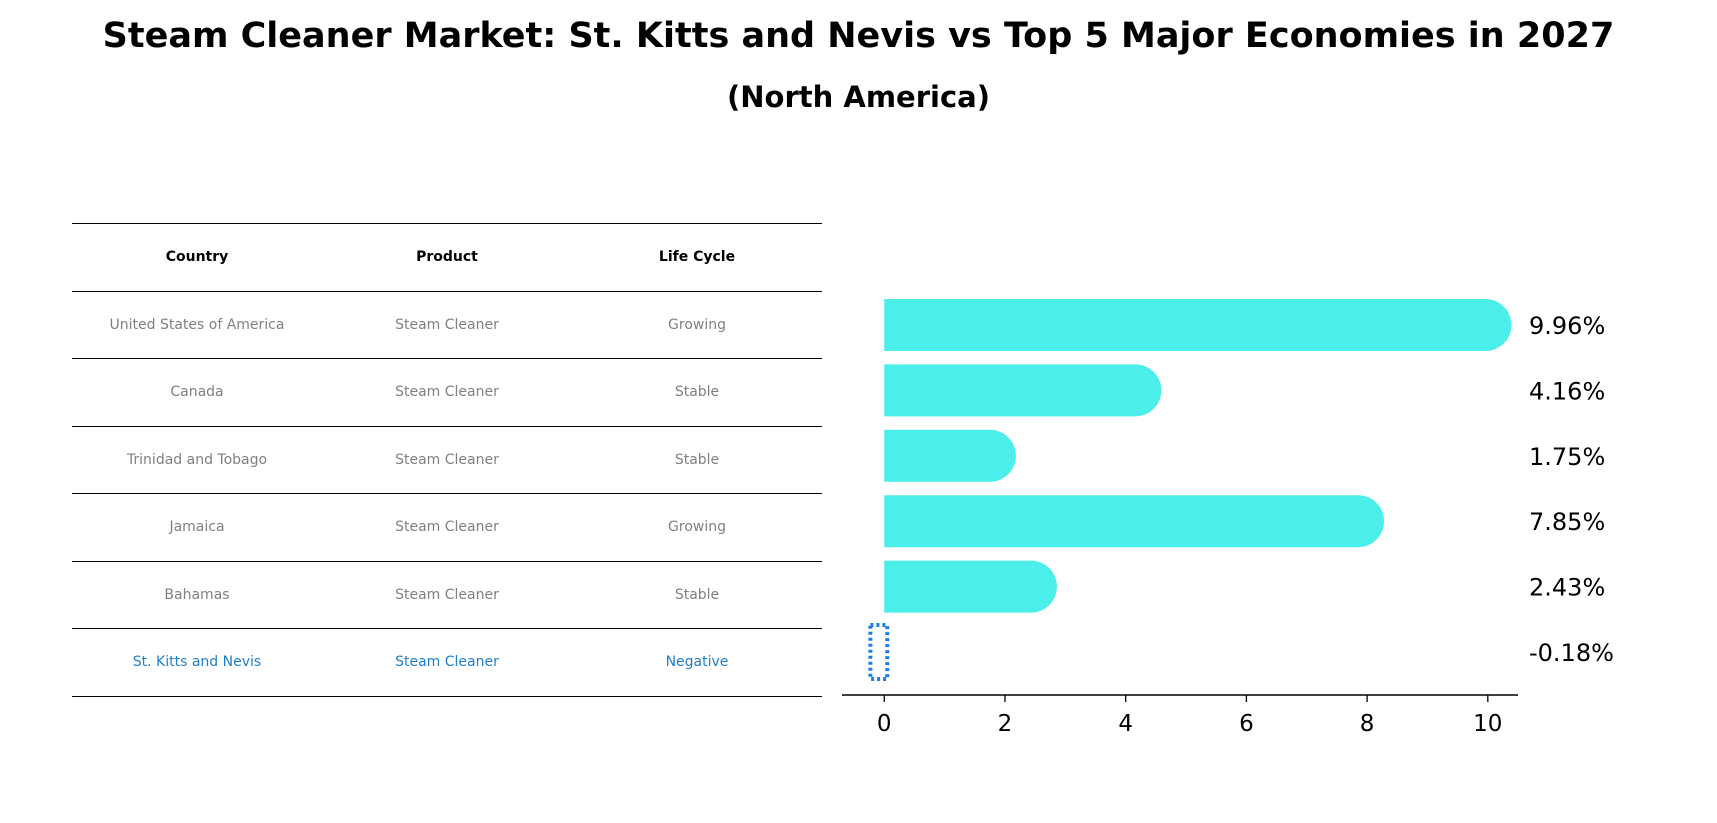 The width and height of the screenshot is (1717, 823). I want to click on x-tick-label: 4, so click(1125, 724).